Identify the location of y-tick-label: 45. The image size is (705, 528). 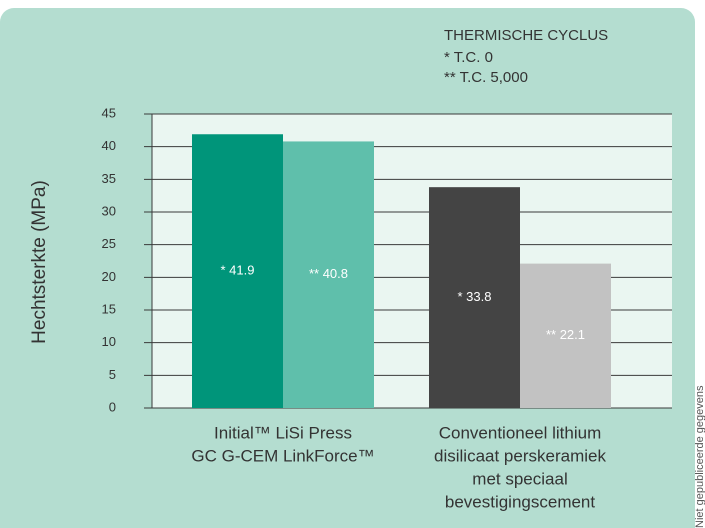
(109, 112).